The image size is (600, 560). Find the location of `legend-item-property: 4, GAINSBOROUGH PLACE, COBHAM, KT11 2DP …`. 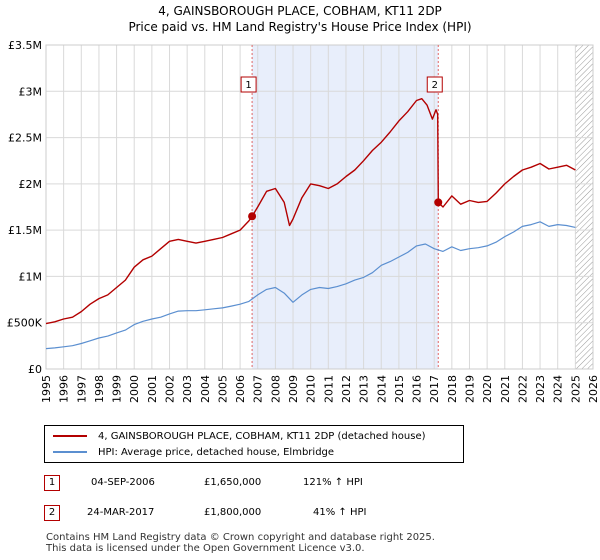

legend-item-property: 4, GAINSBOROUGH PLACE, COBHAM, KT11 2DP … is located at coordinates (239, 436).